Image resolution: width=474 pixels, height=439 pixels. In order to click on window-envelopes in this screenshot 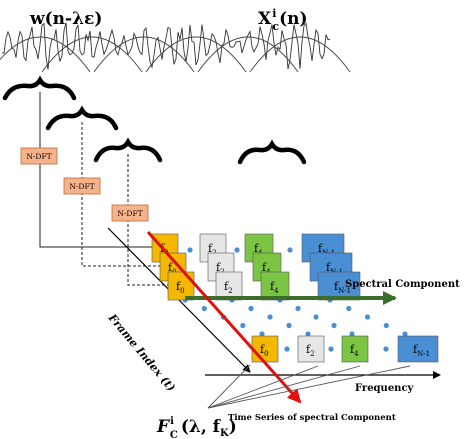, I will do `click(175, 54)`.